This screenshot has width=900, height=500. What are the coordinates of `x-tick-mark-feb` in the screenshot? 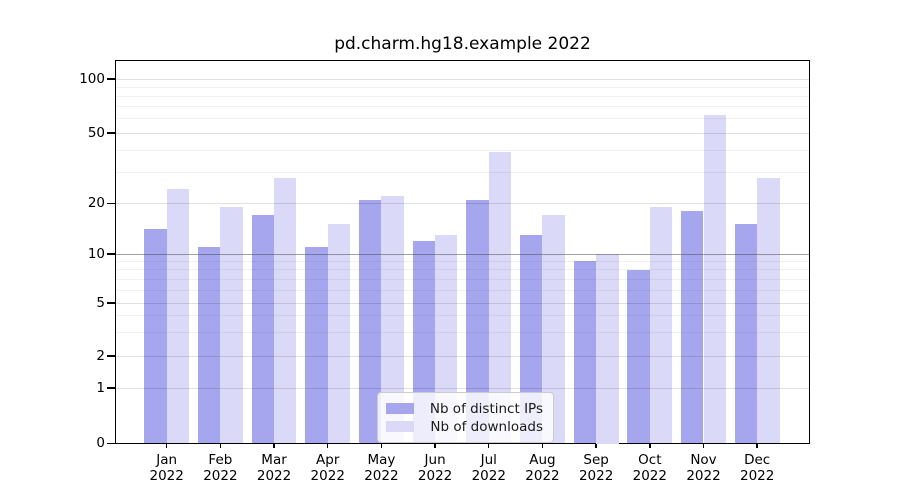 It's located at (220, 445).